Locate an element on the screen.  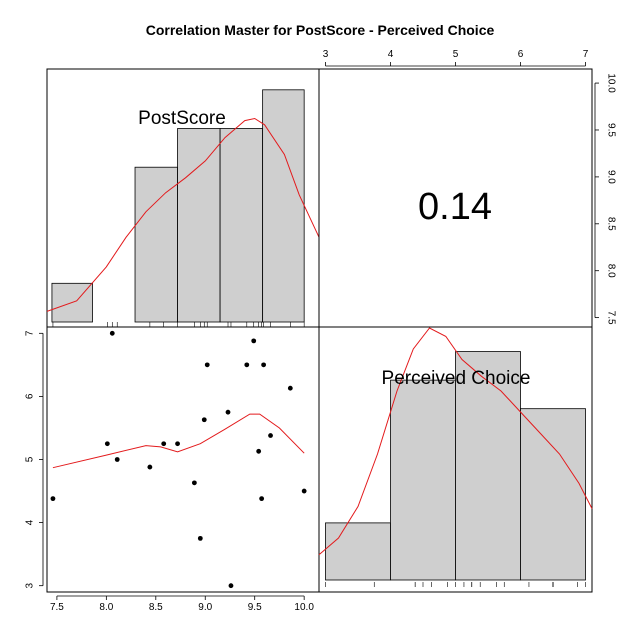
postscore-density-curve is located at coordinates (183, 214).